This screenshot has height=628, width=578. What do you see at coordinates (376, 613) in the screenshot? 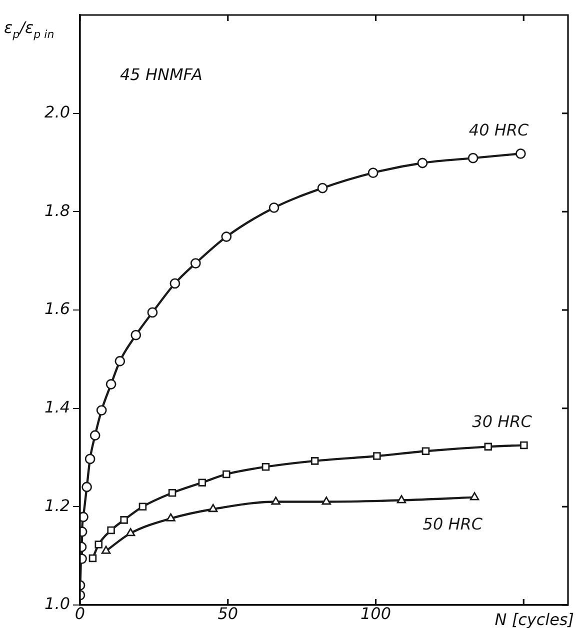
I see `x-tick-label: 100` at bounding box center [376, 613].